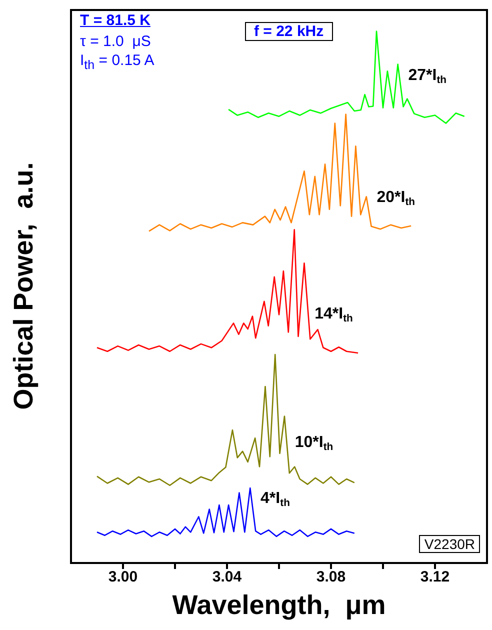 The image size is (492, 630). I want to click on series-label: 27*I$_{th}$, so click(427, 76).